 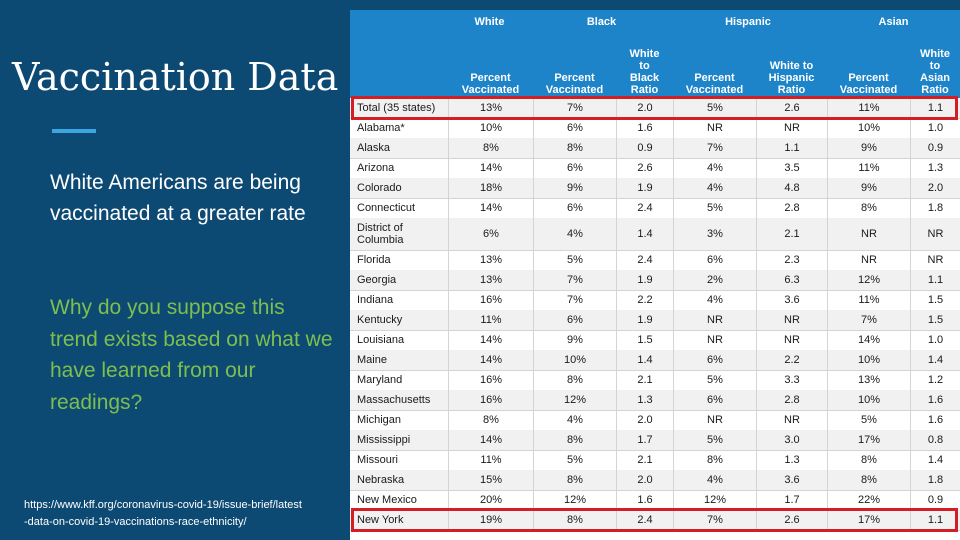 What do you see at coordinates (868, 500) in the screenshot?
I see `value-cell: 22%` at bounding box center [868, 500].